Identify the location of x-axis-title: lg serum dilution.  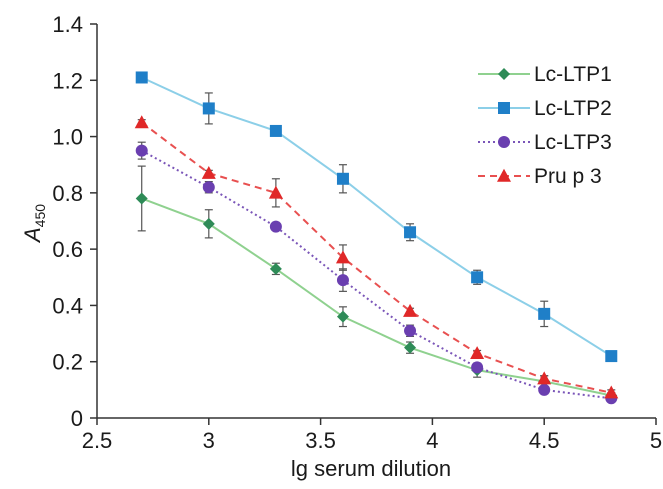
(371, 468).